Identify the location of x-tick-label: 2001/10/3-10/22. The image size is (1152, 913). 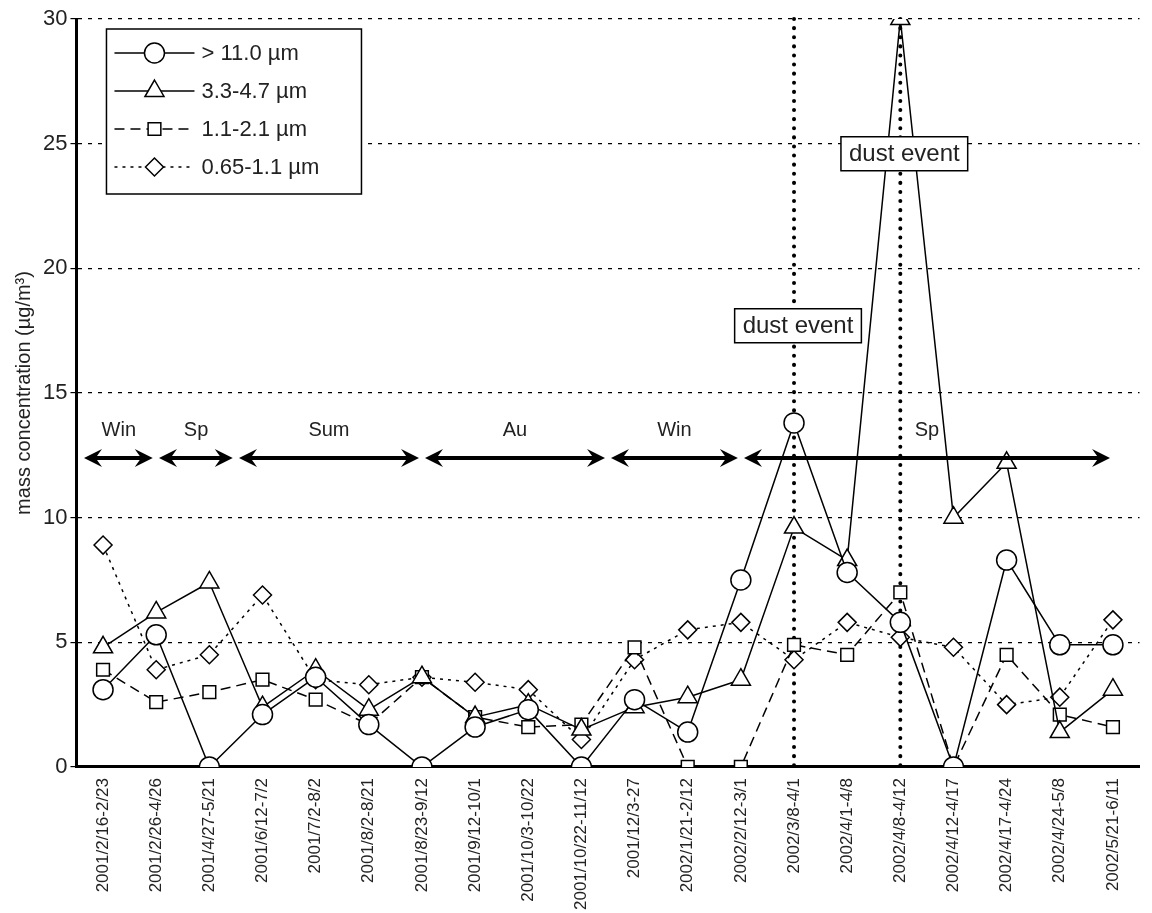
(527, 839).